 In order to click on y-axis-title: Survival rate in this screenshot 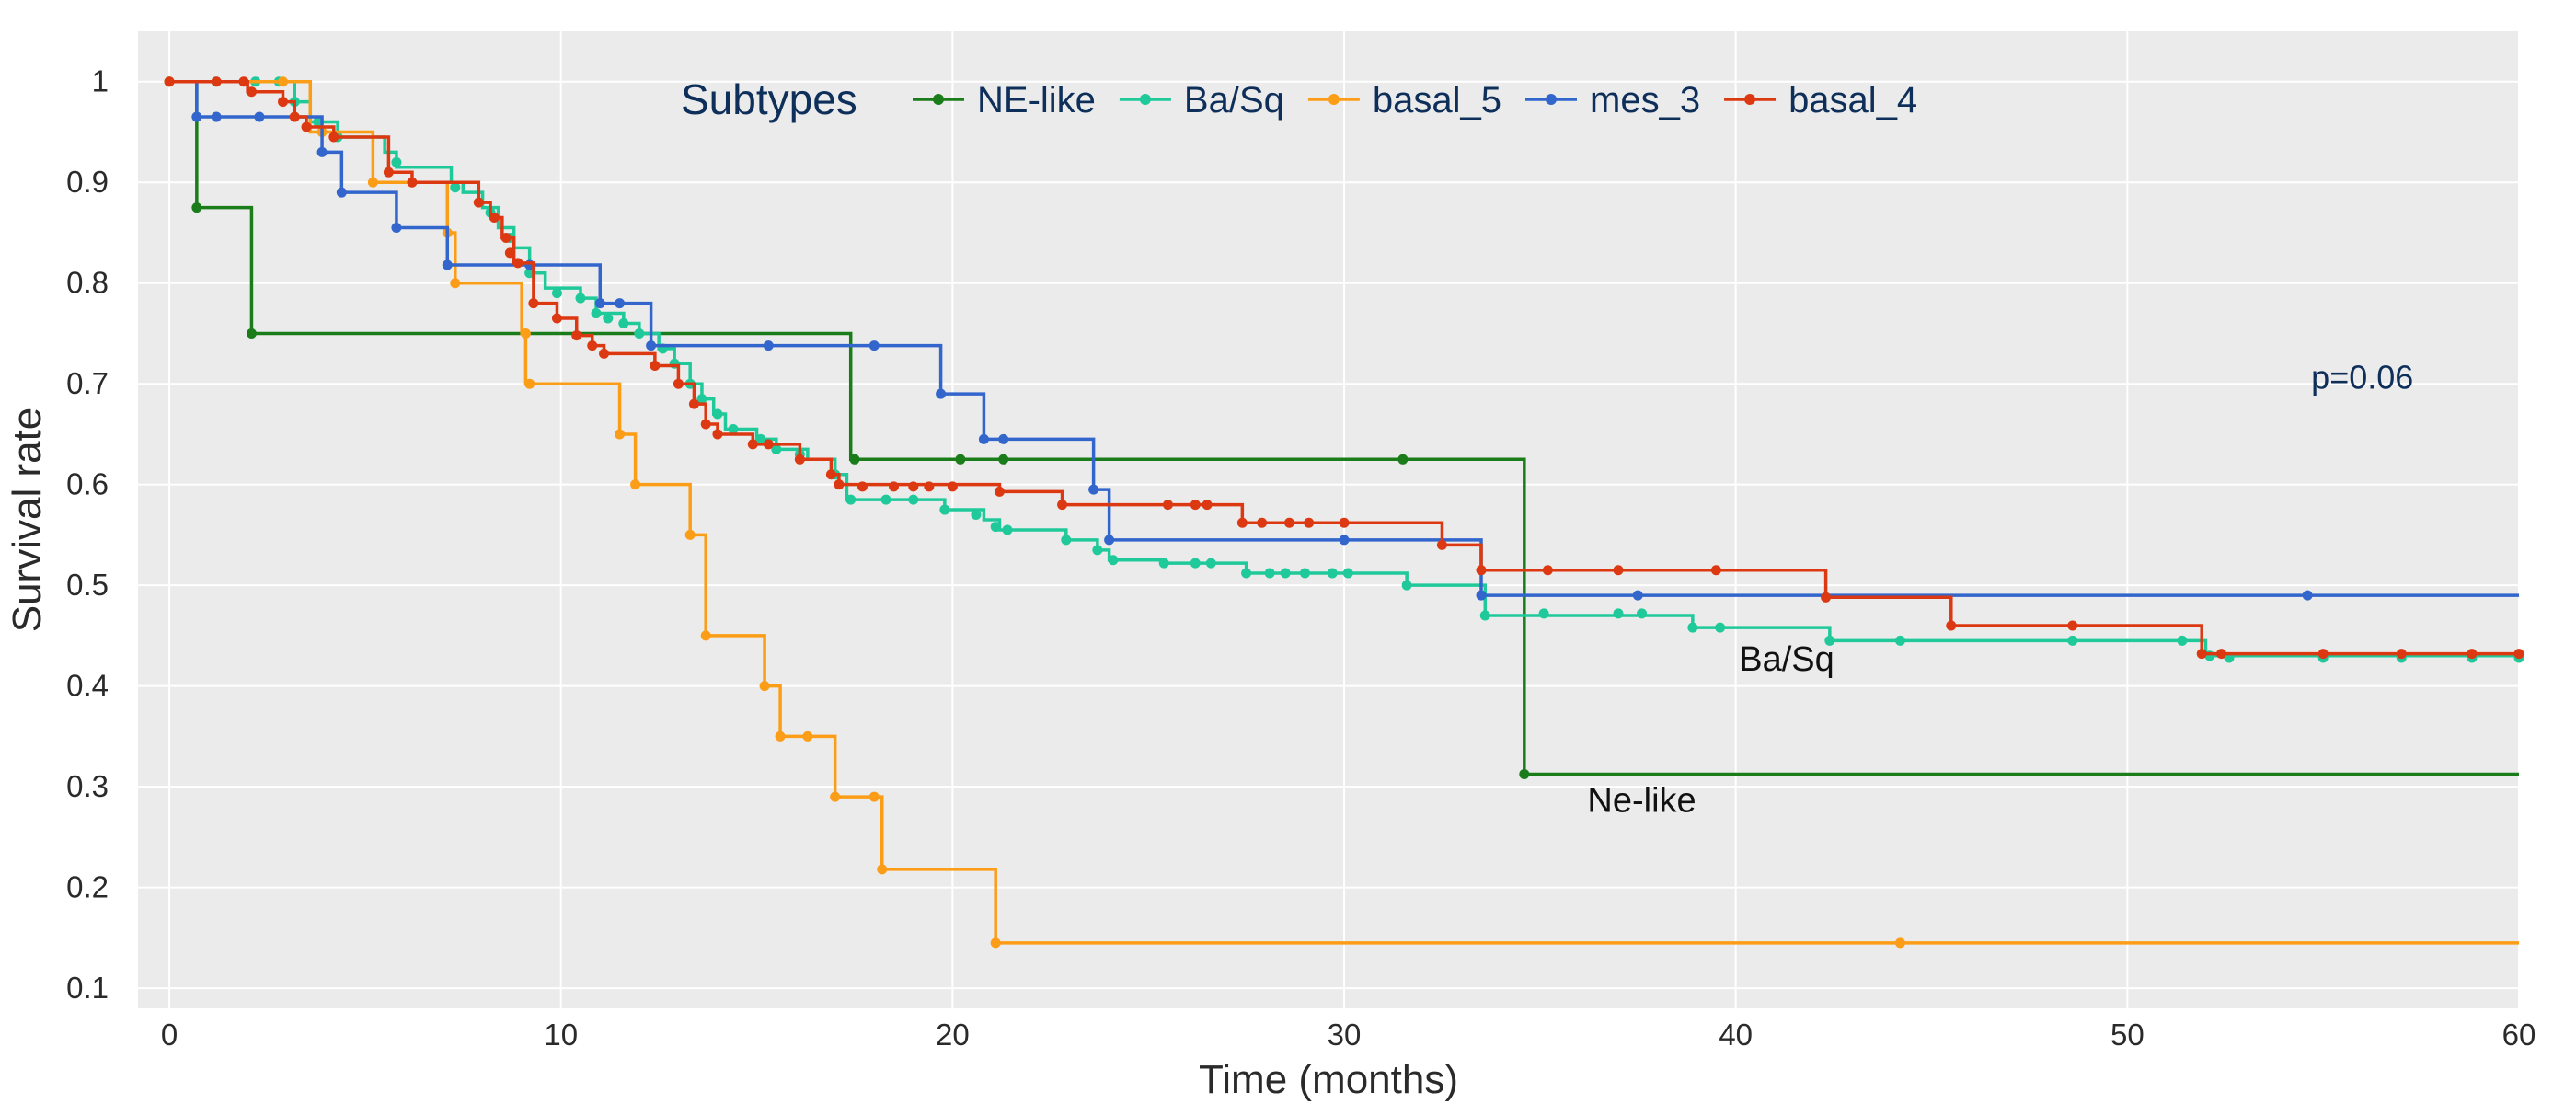, I will do `click(27, 520)`.